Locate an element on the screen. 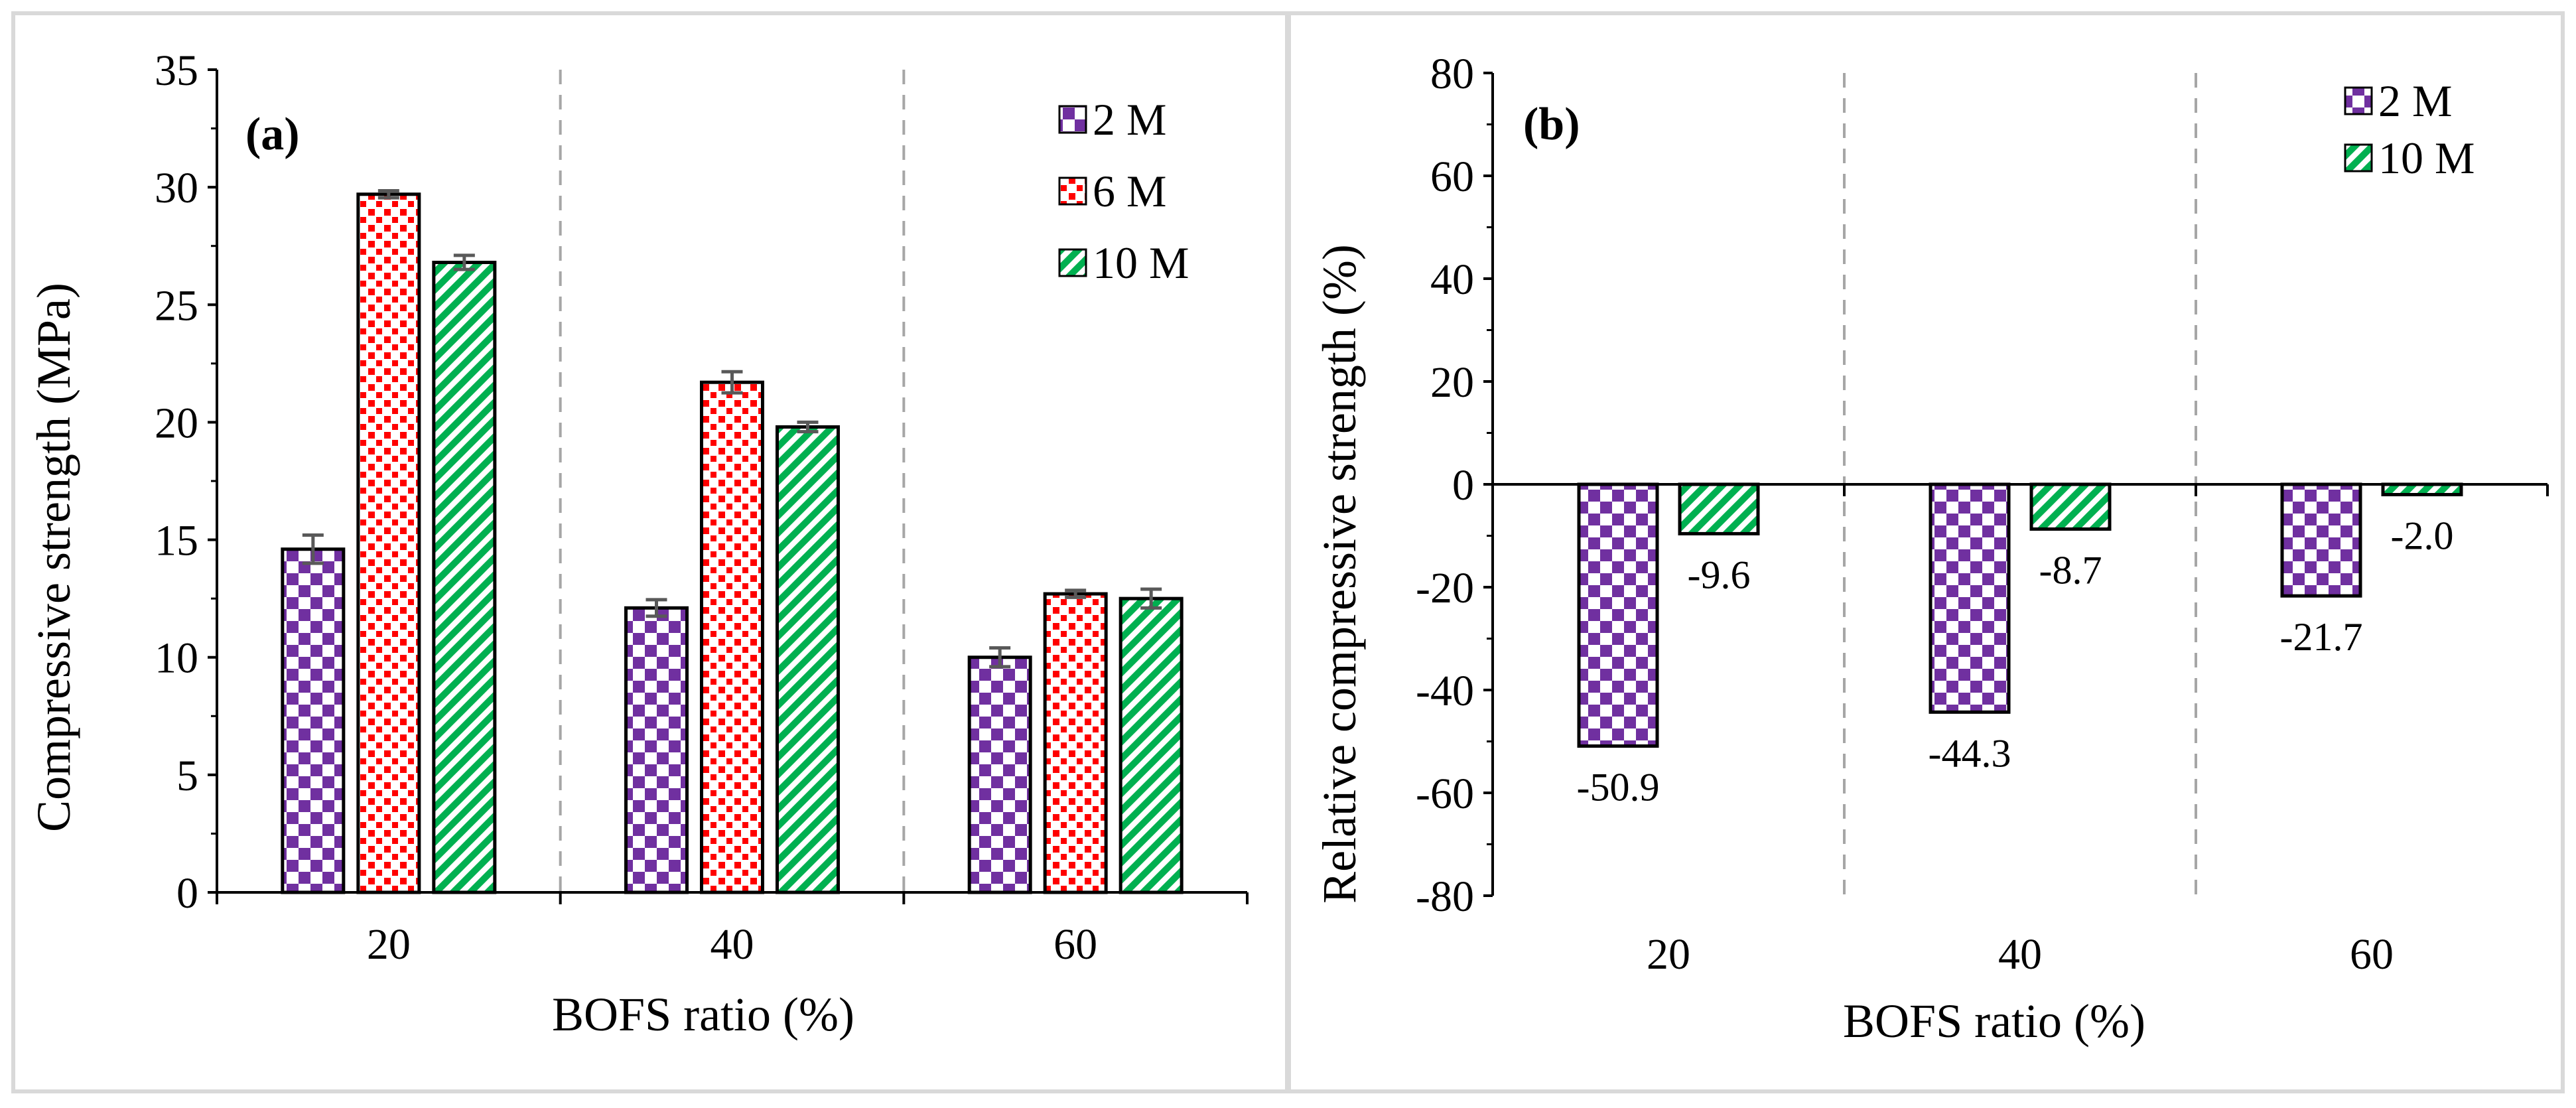  legend-swatch-b-10m is located at coordinates (2358, 158).